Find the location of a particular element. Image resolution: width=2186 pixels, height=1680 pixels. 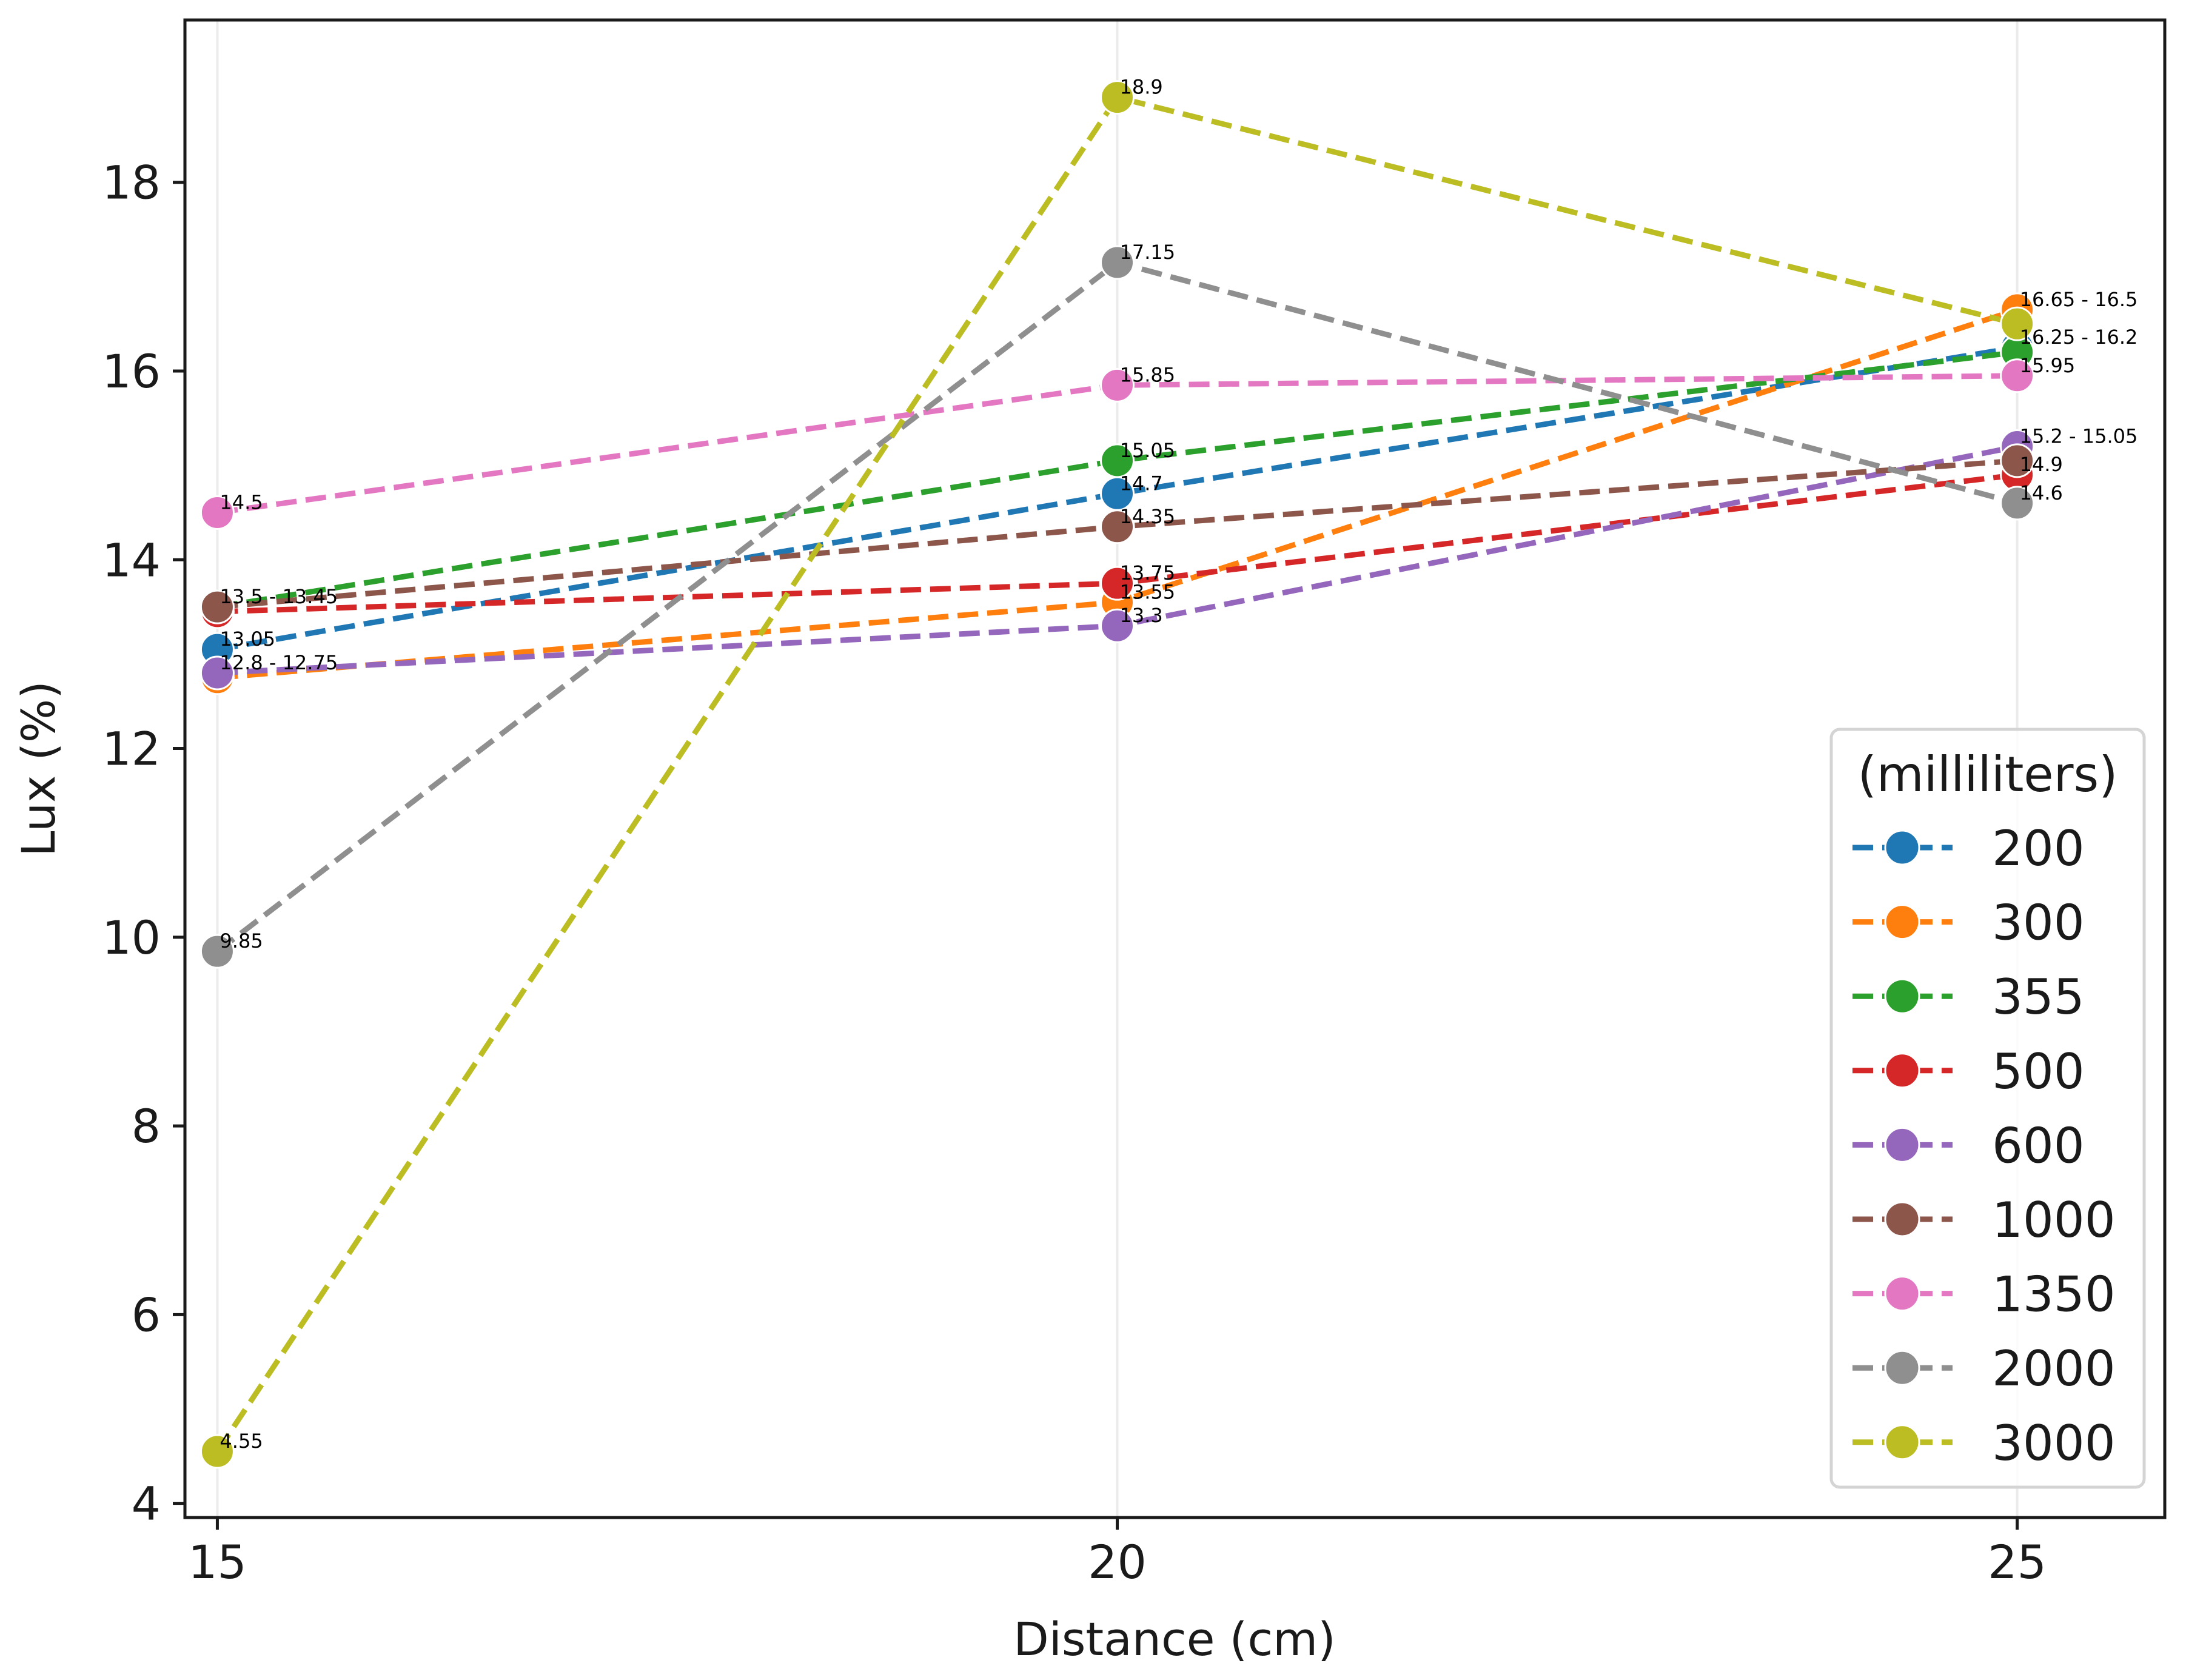

data-label: 18.9 is located at coordinates (1141, 87).